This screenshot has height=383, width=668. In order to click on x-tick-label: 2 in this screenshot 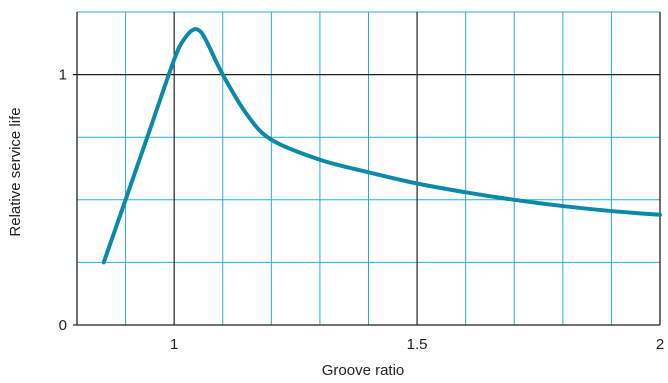, I will do `click(660, 344)`.